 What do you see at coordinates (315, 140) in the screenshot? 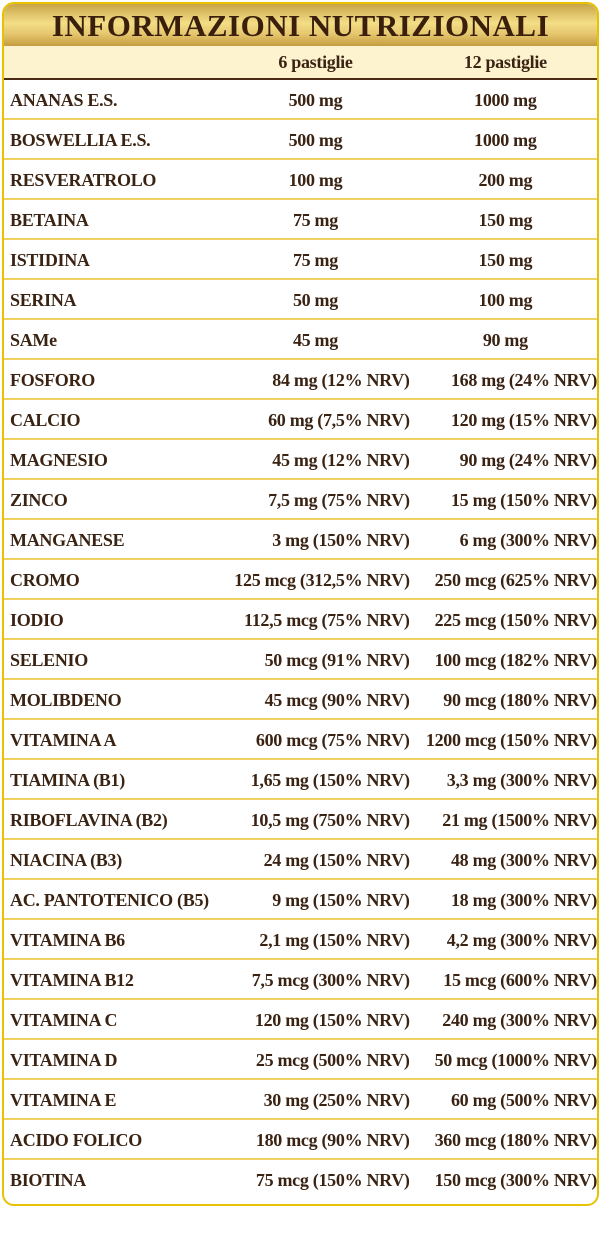
I see `amount-6-tablets: 500 mg` at bounding box center [315, 140].